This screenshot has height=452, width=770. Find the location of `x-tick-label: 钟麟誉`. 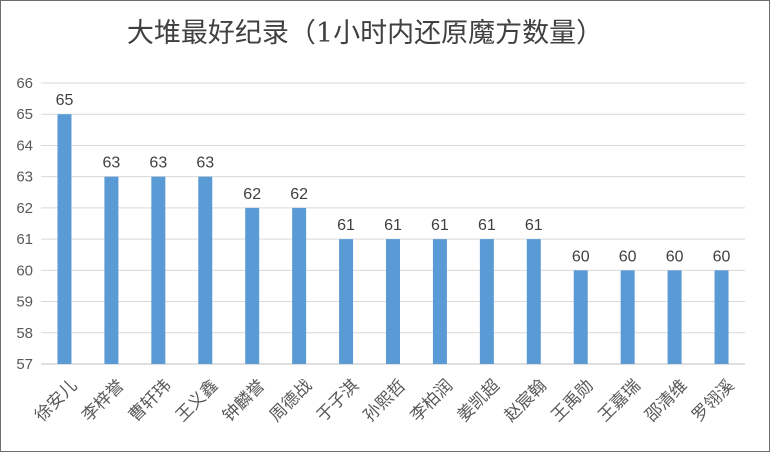

x-tick-label: 钟麟誉 is located at coordinates (244, 401).